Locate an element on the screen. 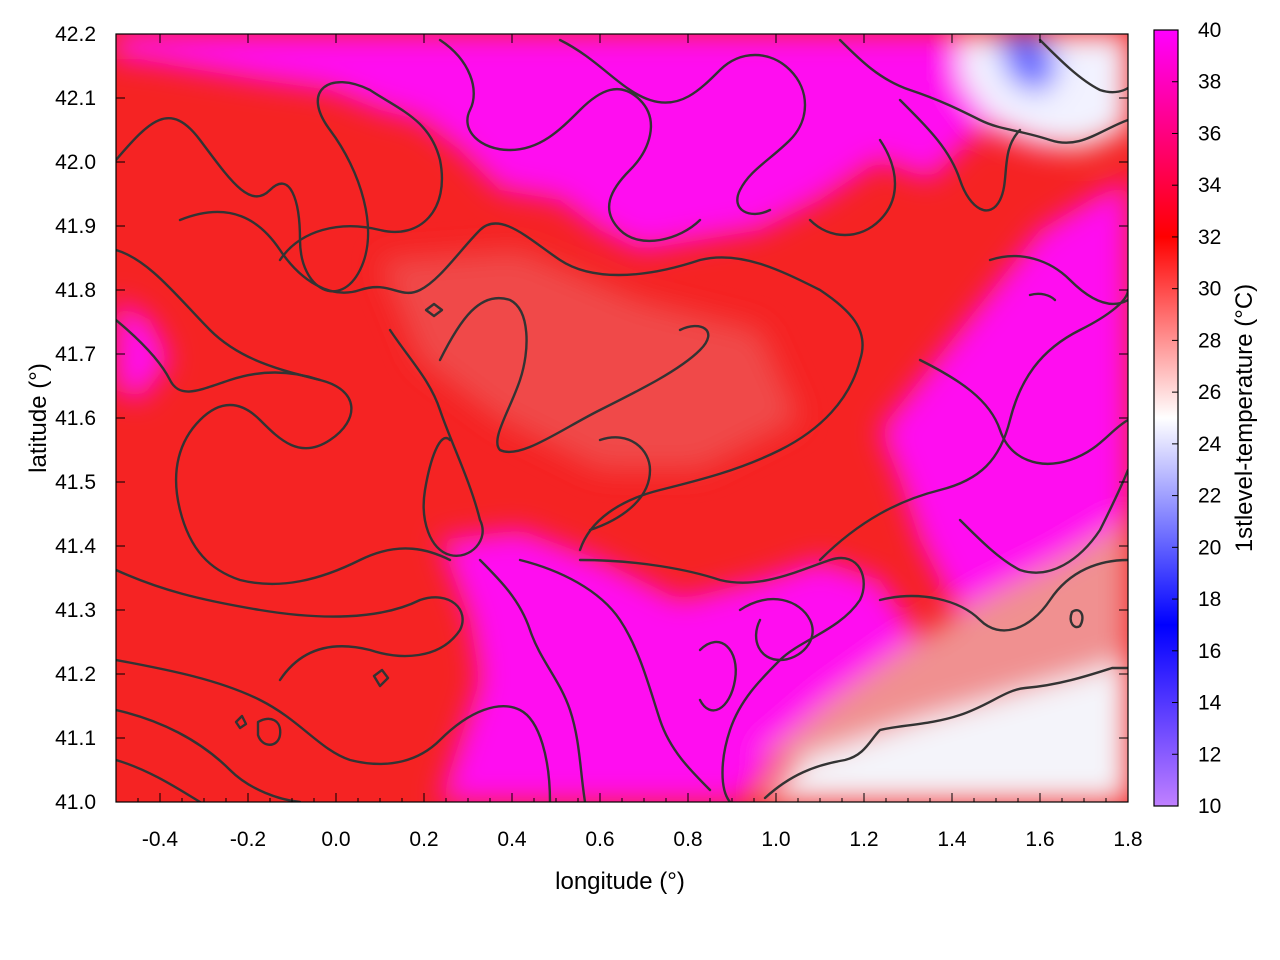 The image size is (1280, 960). y-tick-label: 42.1 is located at coordinates (75, 98).